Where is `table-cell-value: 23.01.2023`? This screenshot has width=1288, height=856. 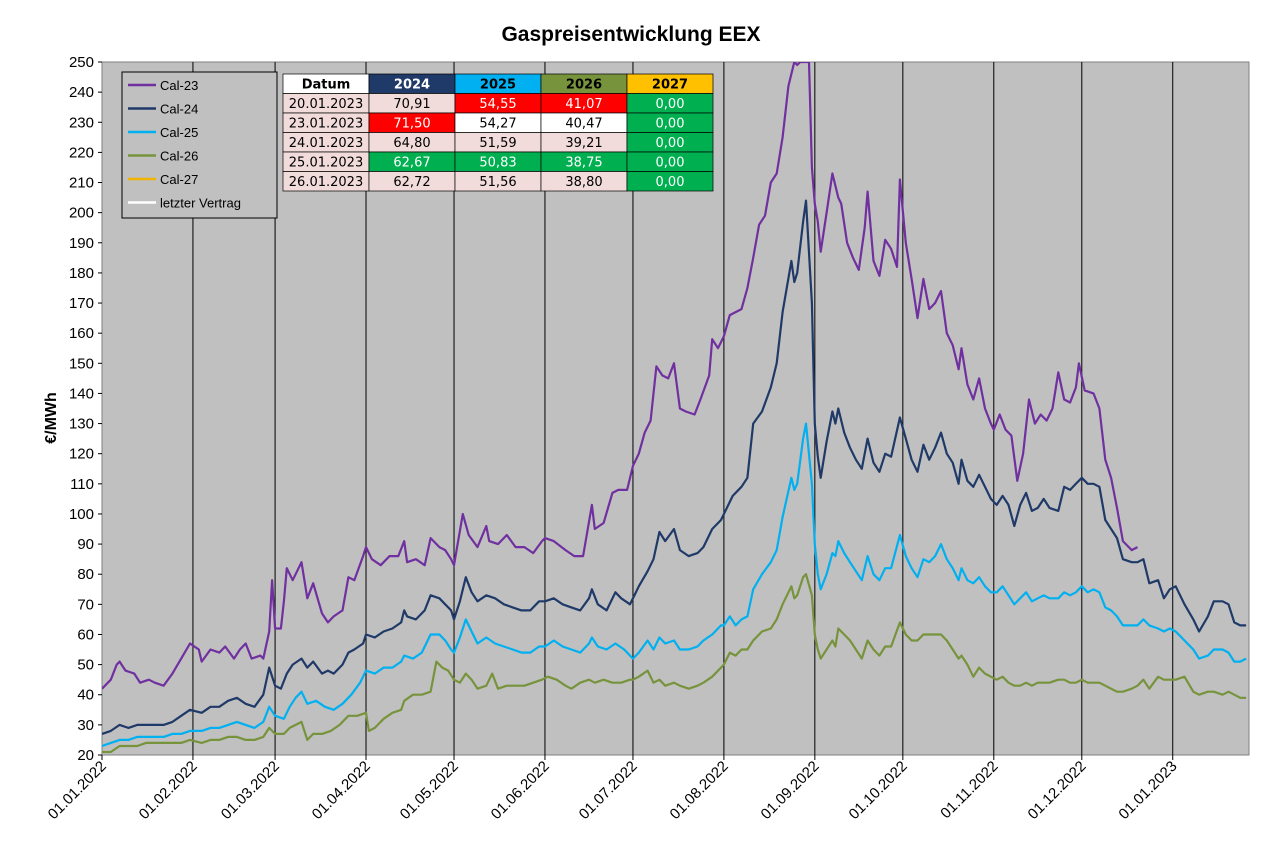
table-cell-value: 23.01.2023 is located at coordinates (326, 124).